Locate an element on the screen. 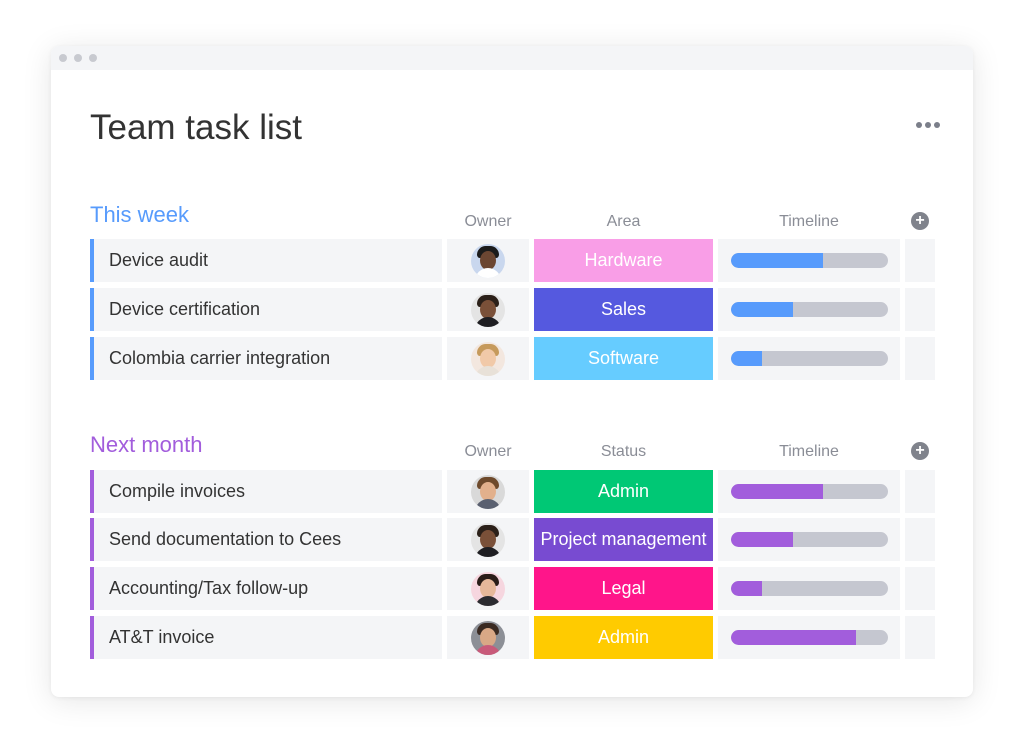  status-label: Project management is located at coordinates (623, 539).